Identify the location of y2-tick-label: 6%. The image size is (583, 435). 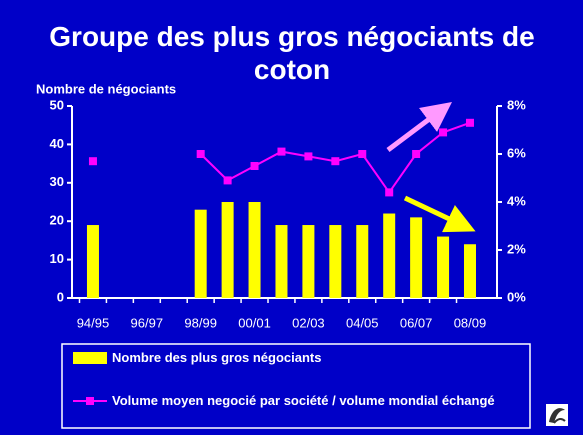
(516, 152).